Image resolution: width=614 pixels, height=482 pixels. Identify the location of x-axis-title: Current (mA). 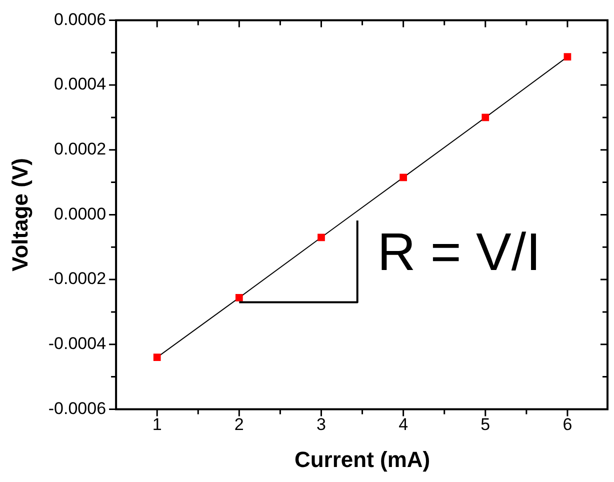
(362, 459).